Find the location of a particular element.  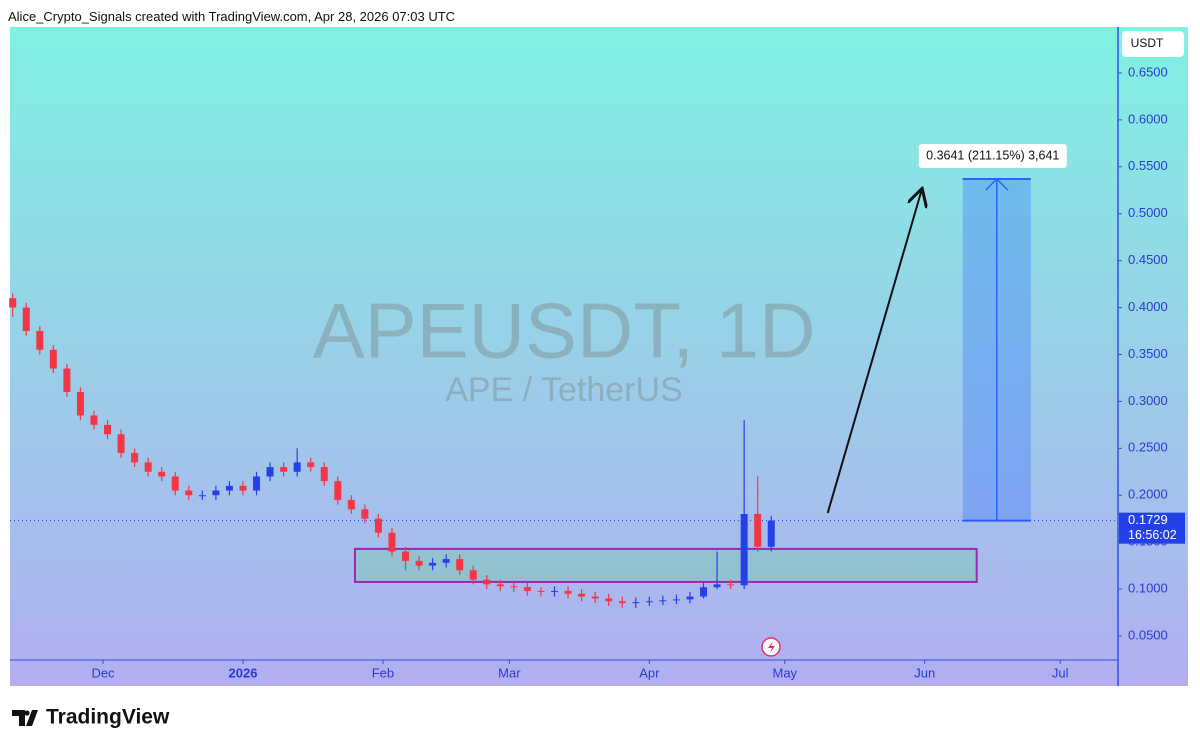

currency-badge is located at coordinates (1153, 44).